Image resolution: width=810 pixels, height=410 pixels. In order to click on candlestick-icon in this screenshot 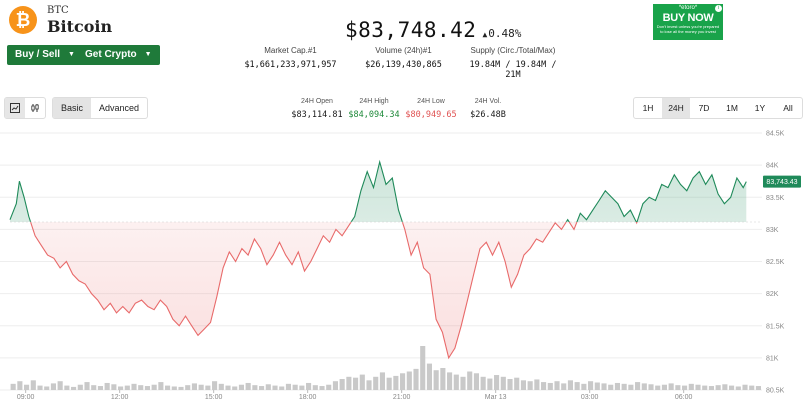, I will do `click(35, 108)`.